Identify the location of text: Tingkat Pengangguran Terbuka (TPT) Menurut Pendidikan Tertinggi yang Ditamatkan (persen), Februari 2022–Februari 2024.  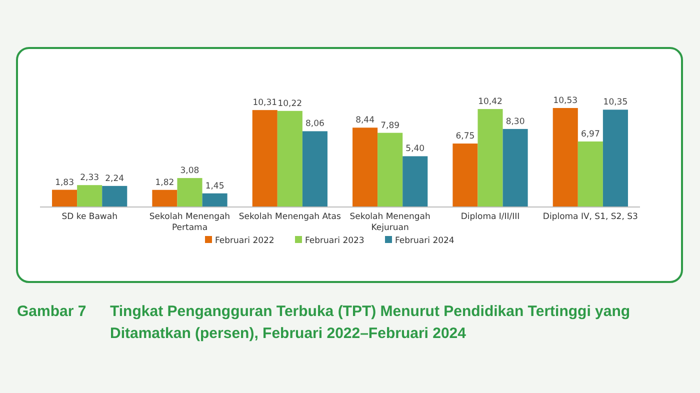
(370, 322).